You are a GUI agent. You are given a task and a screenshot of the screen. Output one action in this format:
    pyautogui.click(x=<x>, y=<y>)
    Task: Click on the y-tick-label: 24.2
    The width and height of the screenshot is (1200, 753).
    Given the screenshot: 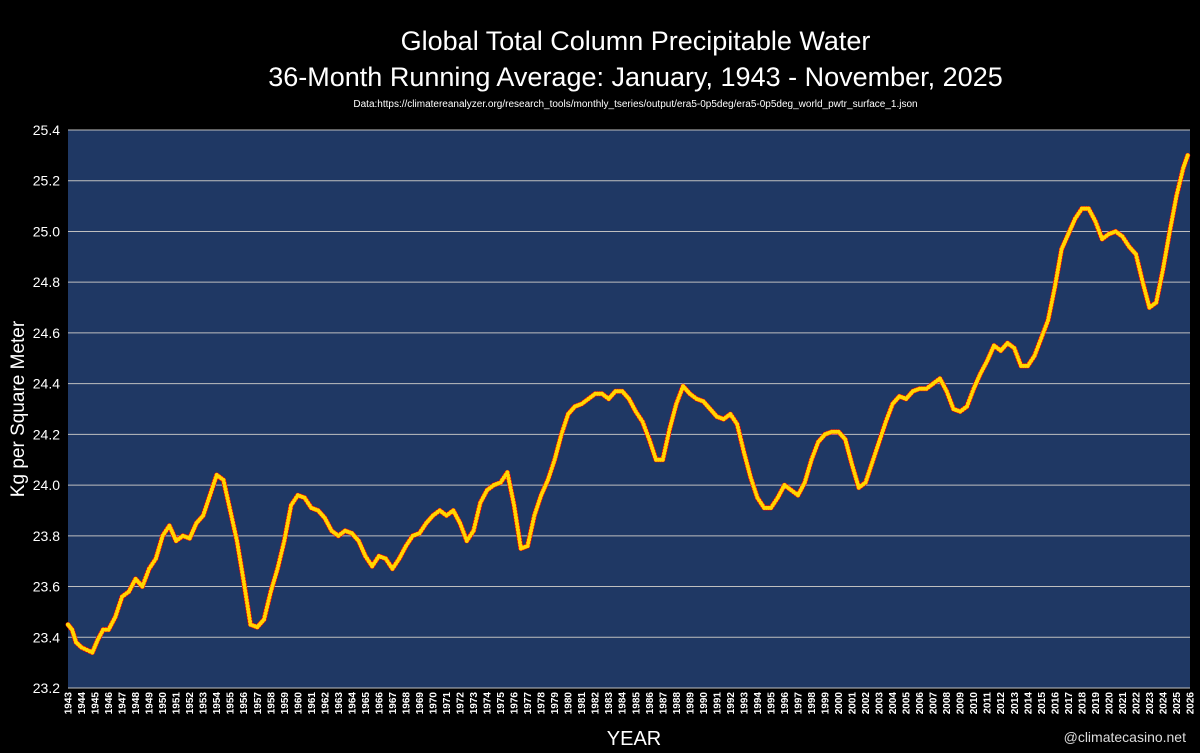 What is the action you would take?
    pyautogui.click(x=46, y=434)
    